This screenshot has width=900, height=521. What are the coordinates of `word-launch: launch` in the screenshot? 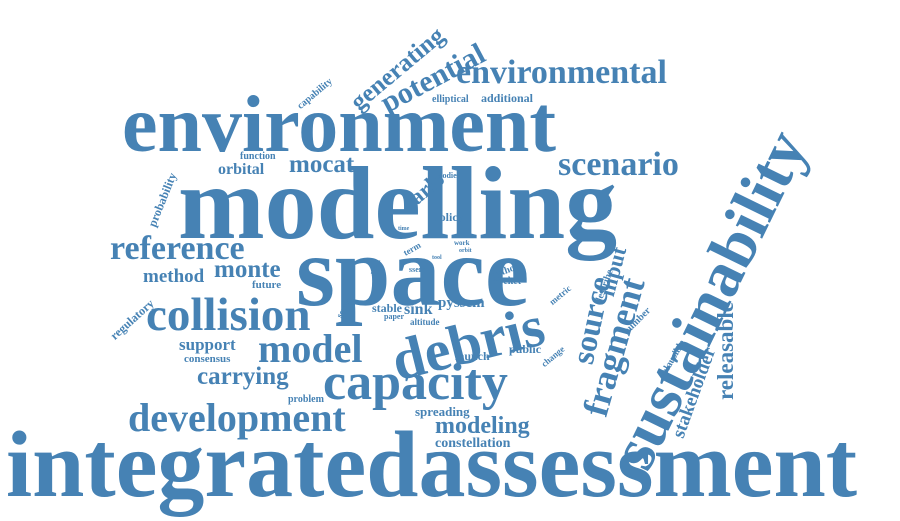 It's located at (472, 356).